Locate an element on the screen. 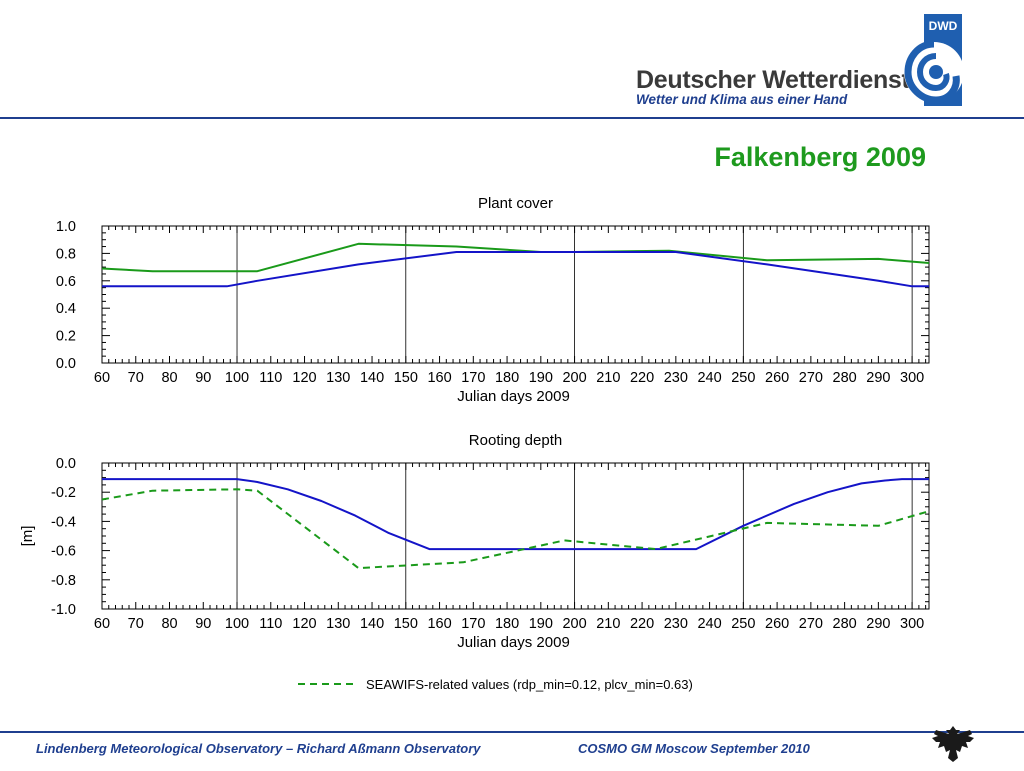 This screenshot has height=771, width=1024. dwd-logo-icon: DWD is located at coordinates (930, 62).